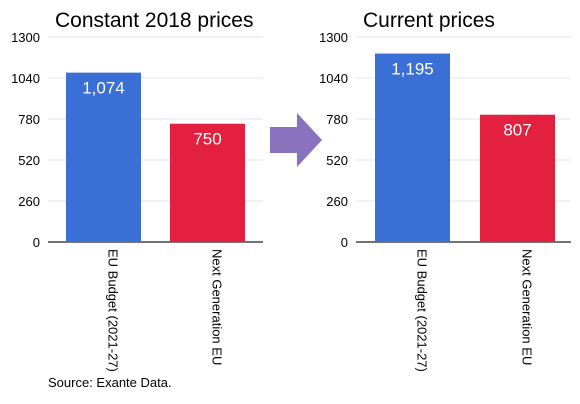 The height and width of the screenshot is (404, 580). What do you see at coordinates (517, 130) in the screenshot?
I see `bar-value-label: 807` at bounding box center [517, 130].